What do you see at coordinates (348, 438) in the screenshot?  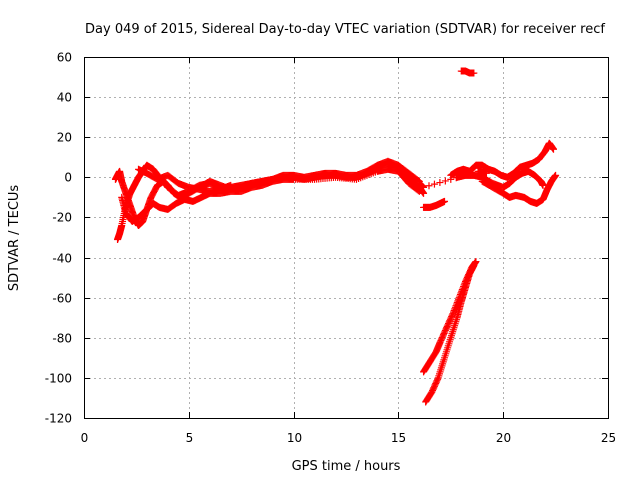 I see `x-tick-labels: 0 5 10 15 20 25` at bounding box center [348, 438].